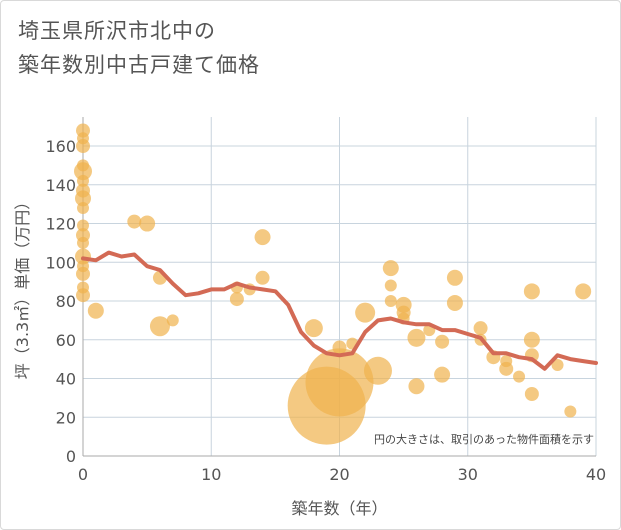 The height and width of the screenshot is (530, 621). What do you see at coordinates (484, 439) in the screenshot?
I see `bubble-size-note: 円の大きさは、取引のあった物件面積を示す` at bounding box center [484, 439].